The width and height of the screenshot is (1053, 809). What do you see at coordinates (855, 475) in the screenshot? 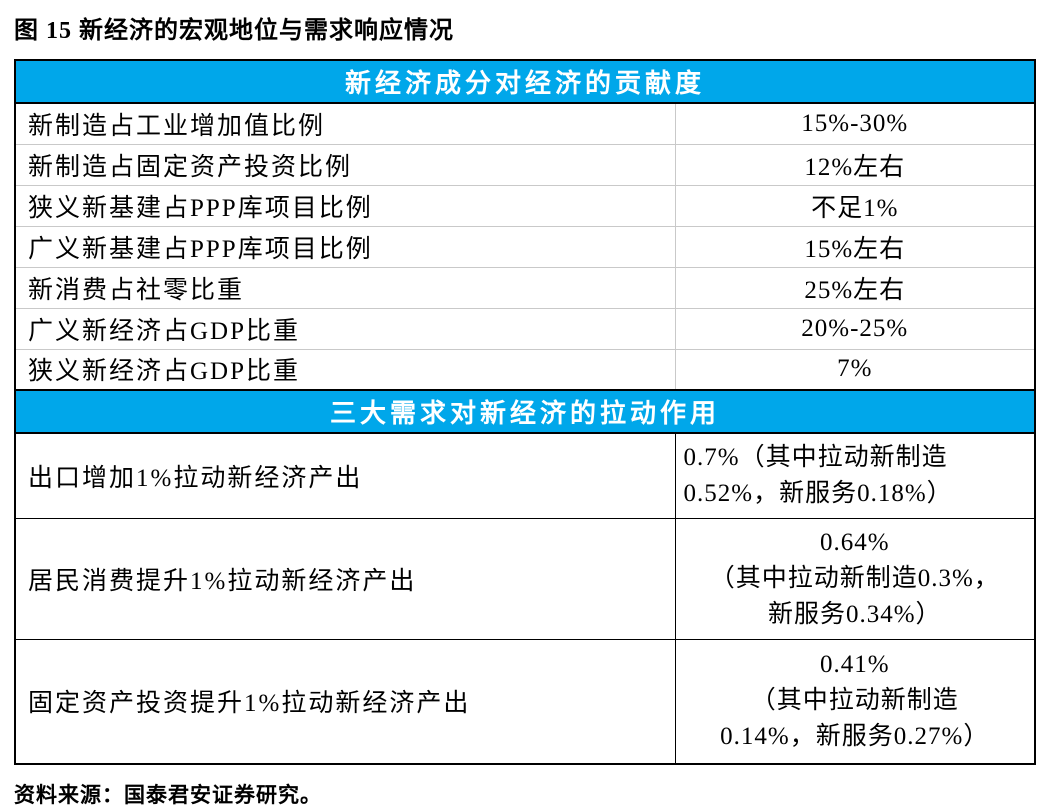
I see `row-value: 0.7%（其中拉动新制造 0.52%，新服务0.18%）` at bounding box center [855, 475].